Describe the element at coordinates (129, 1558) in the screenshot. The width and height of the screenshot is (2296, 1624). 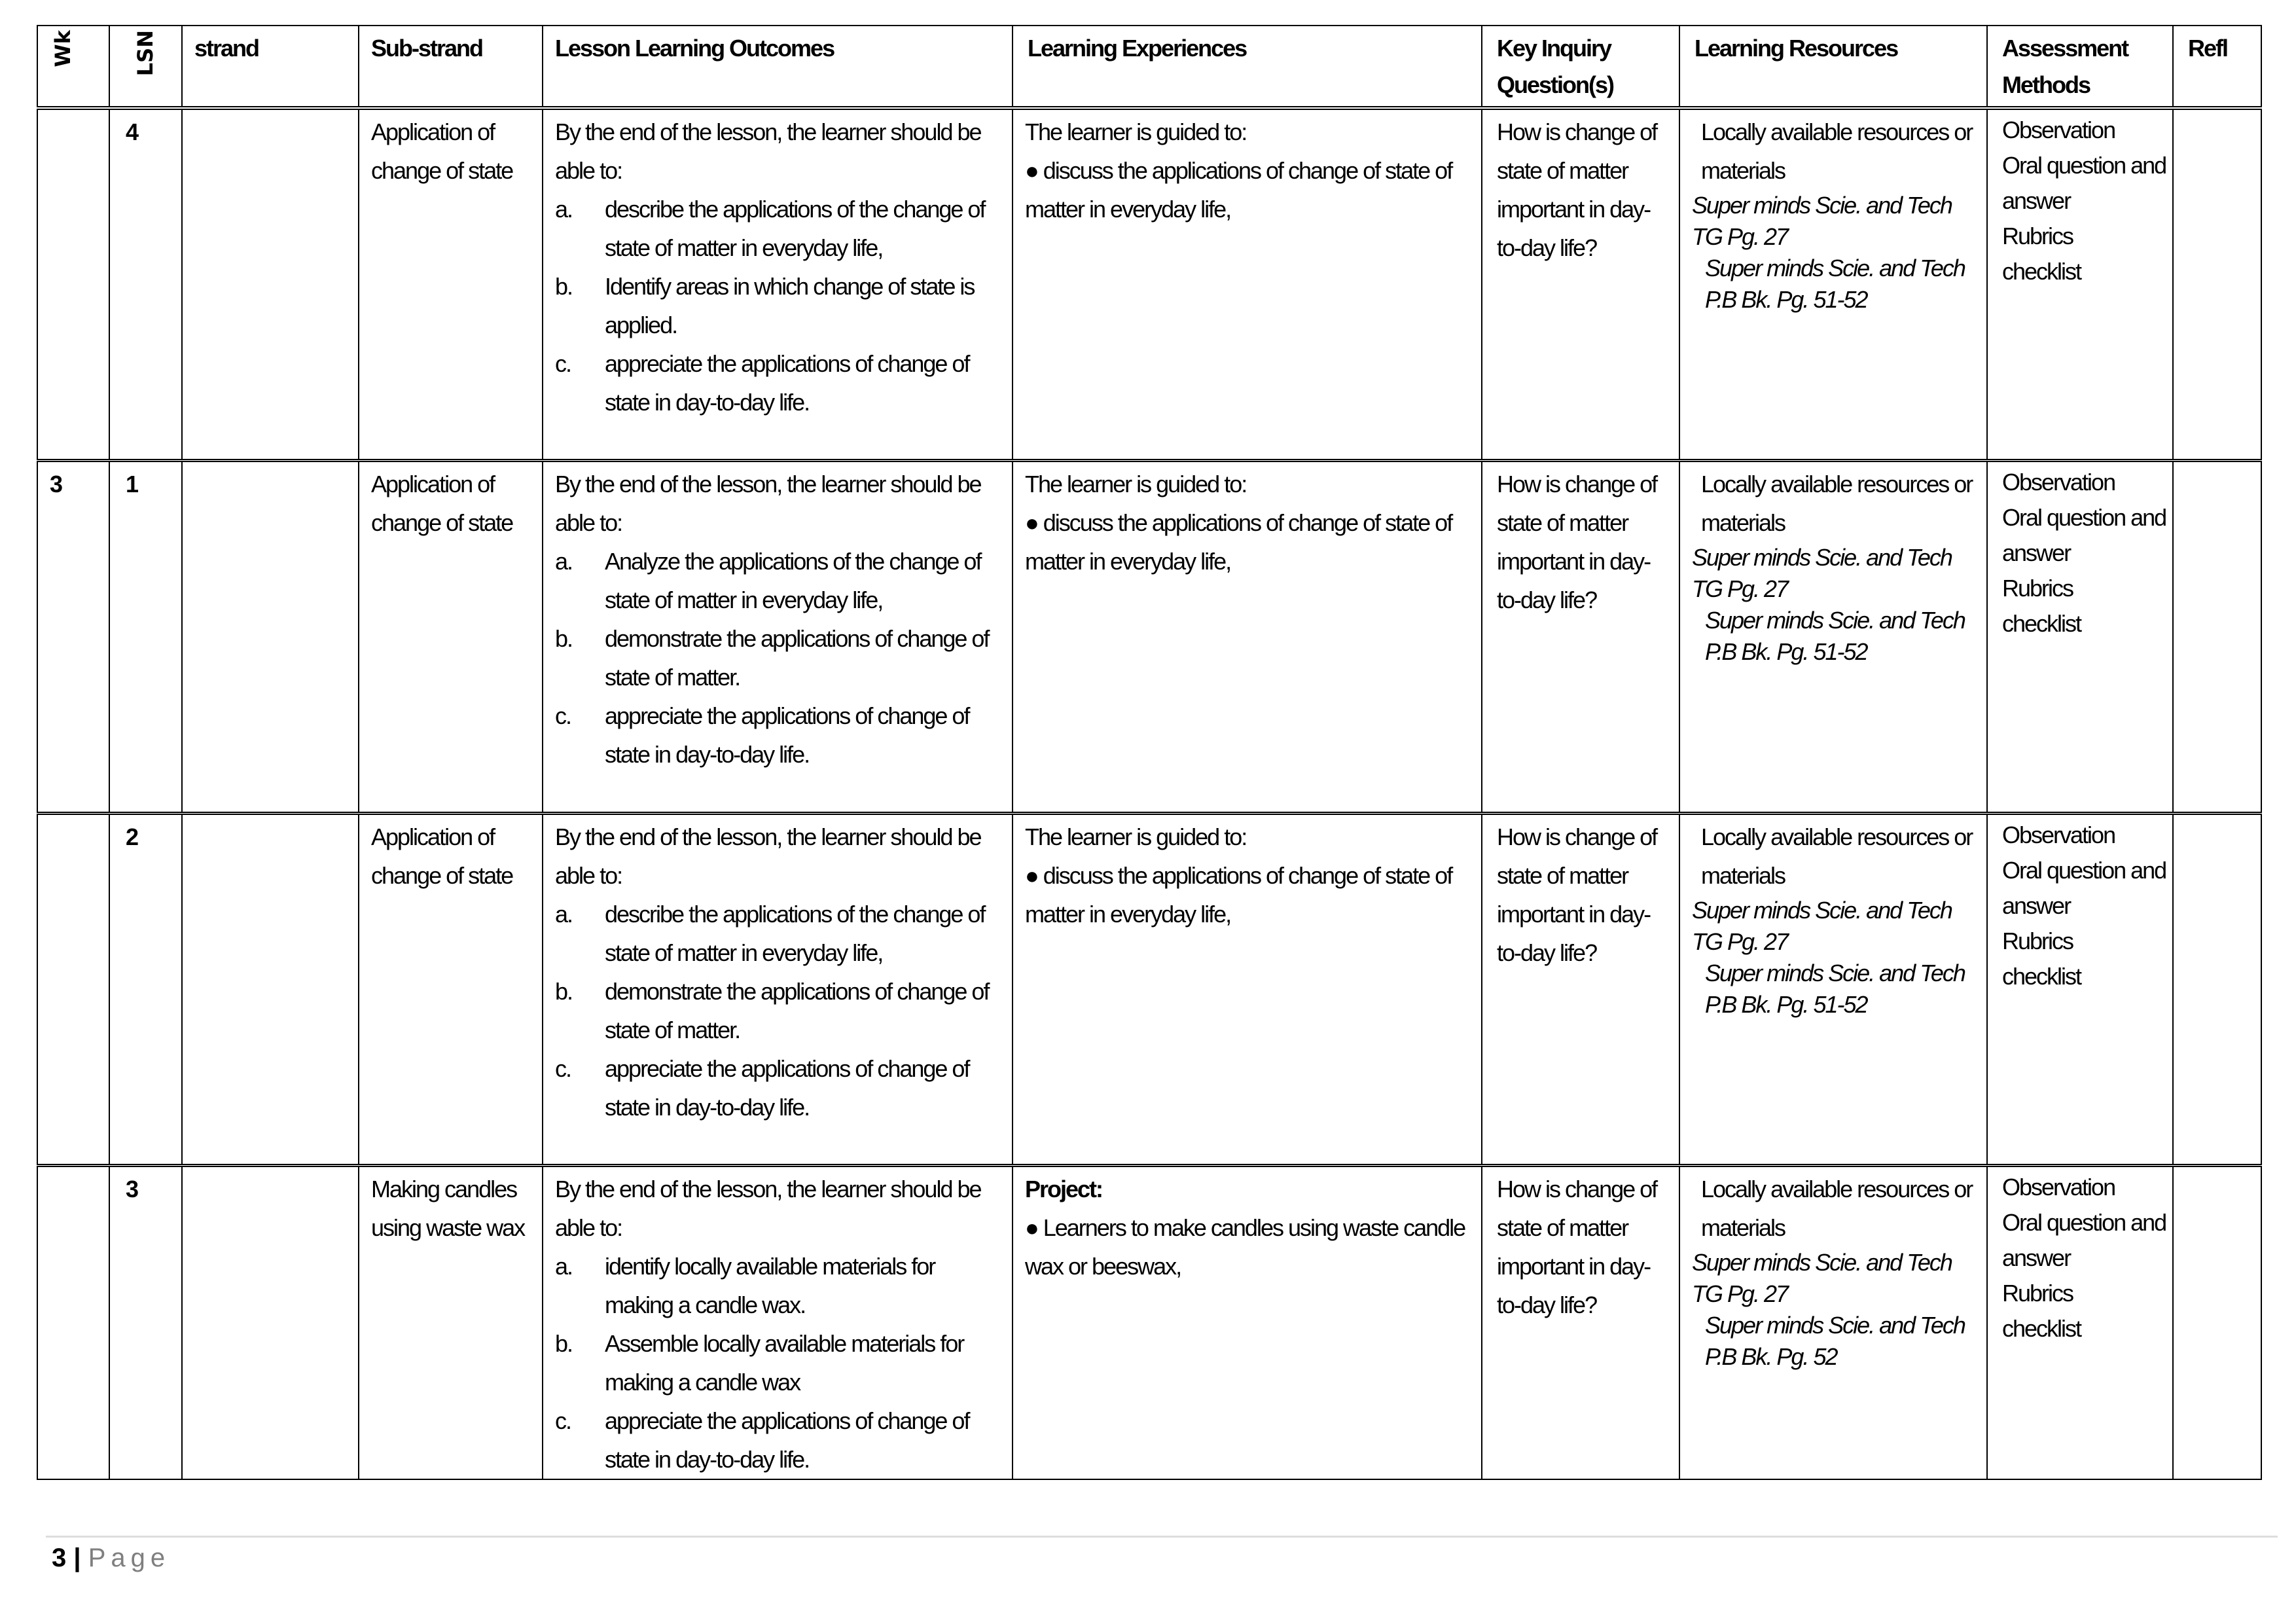
I see `page-word: Page` at that location.